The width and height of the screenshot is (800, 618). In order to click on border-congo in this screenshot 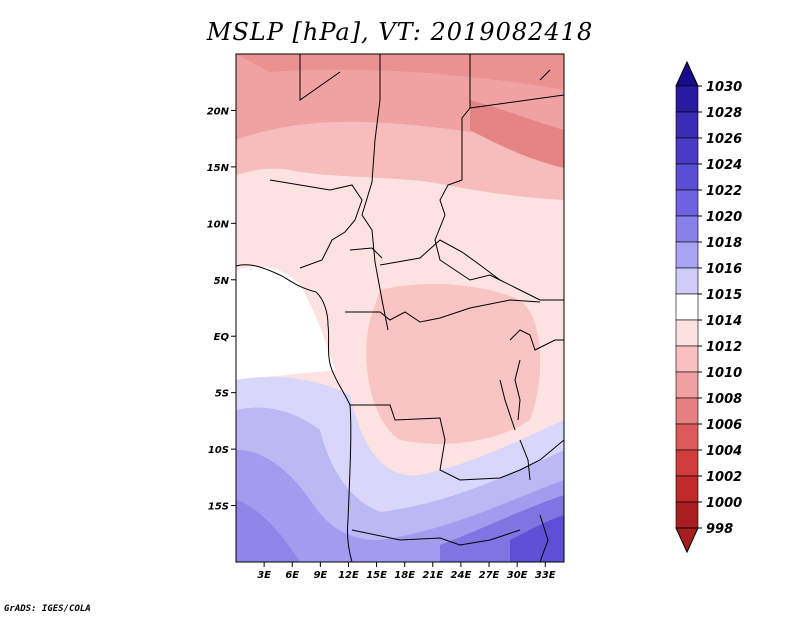, I will do `click(443, 311)`.